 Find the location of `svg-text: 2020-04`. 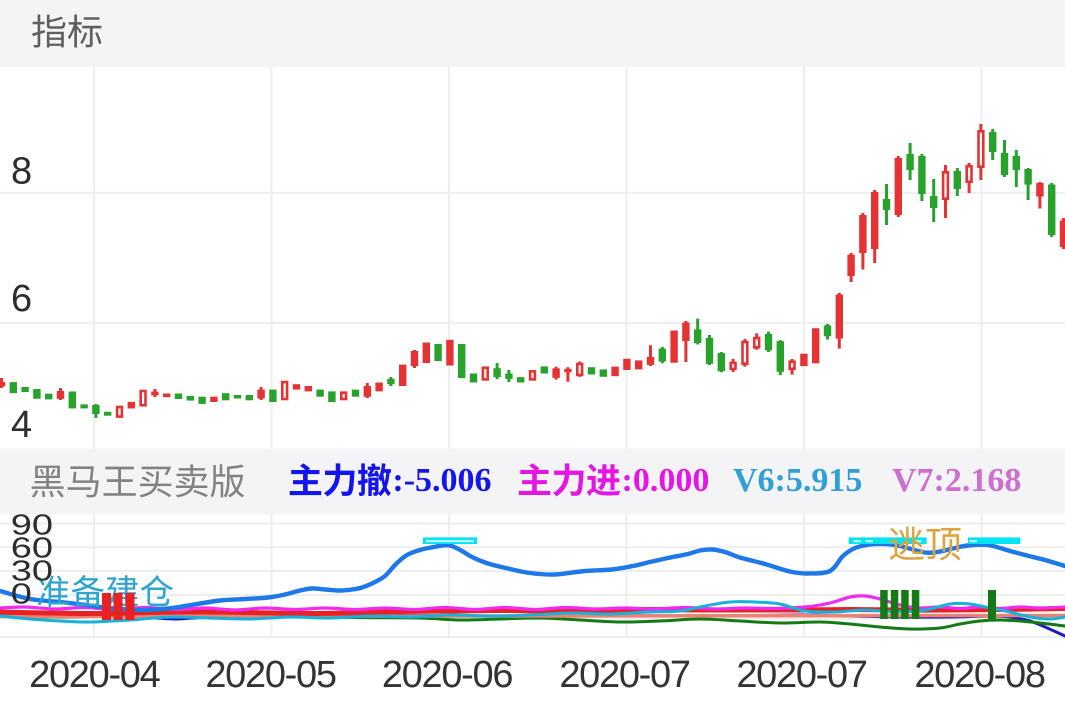

svg-text: 2020-04 is located at coordinates (95, 675).